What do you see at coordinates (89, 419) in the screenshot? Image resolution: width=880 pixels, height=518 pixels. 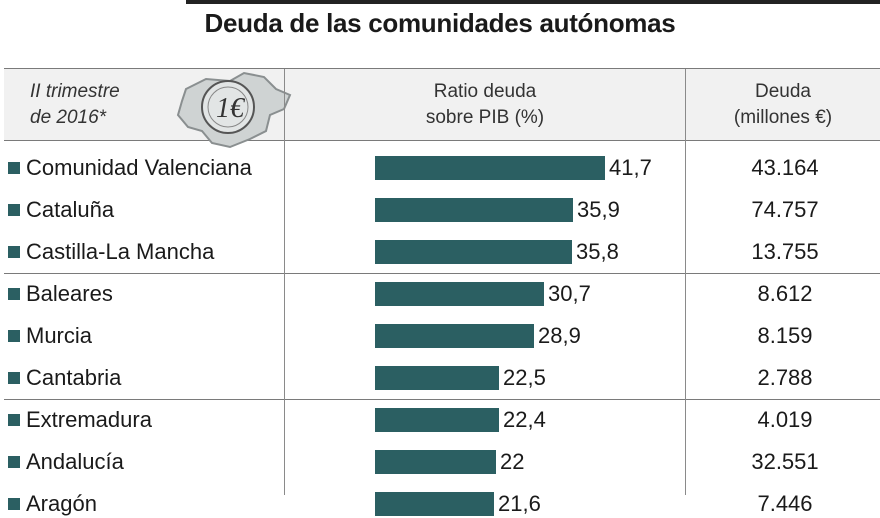 I see `row-name: Extremadura` at bounding box center [89, 419].